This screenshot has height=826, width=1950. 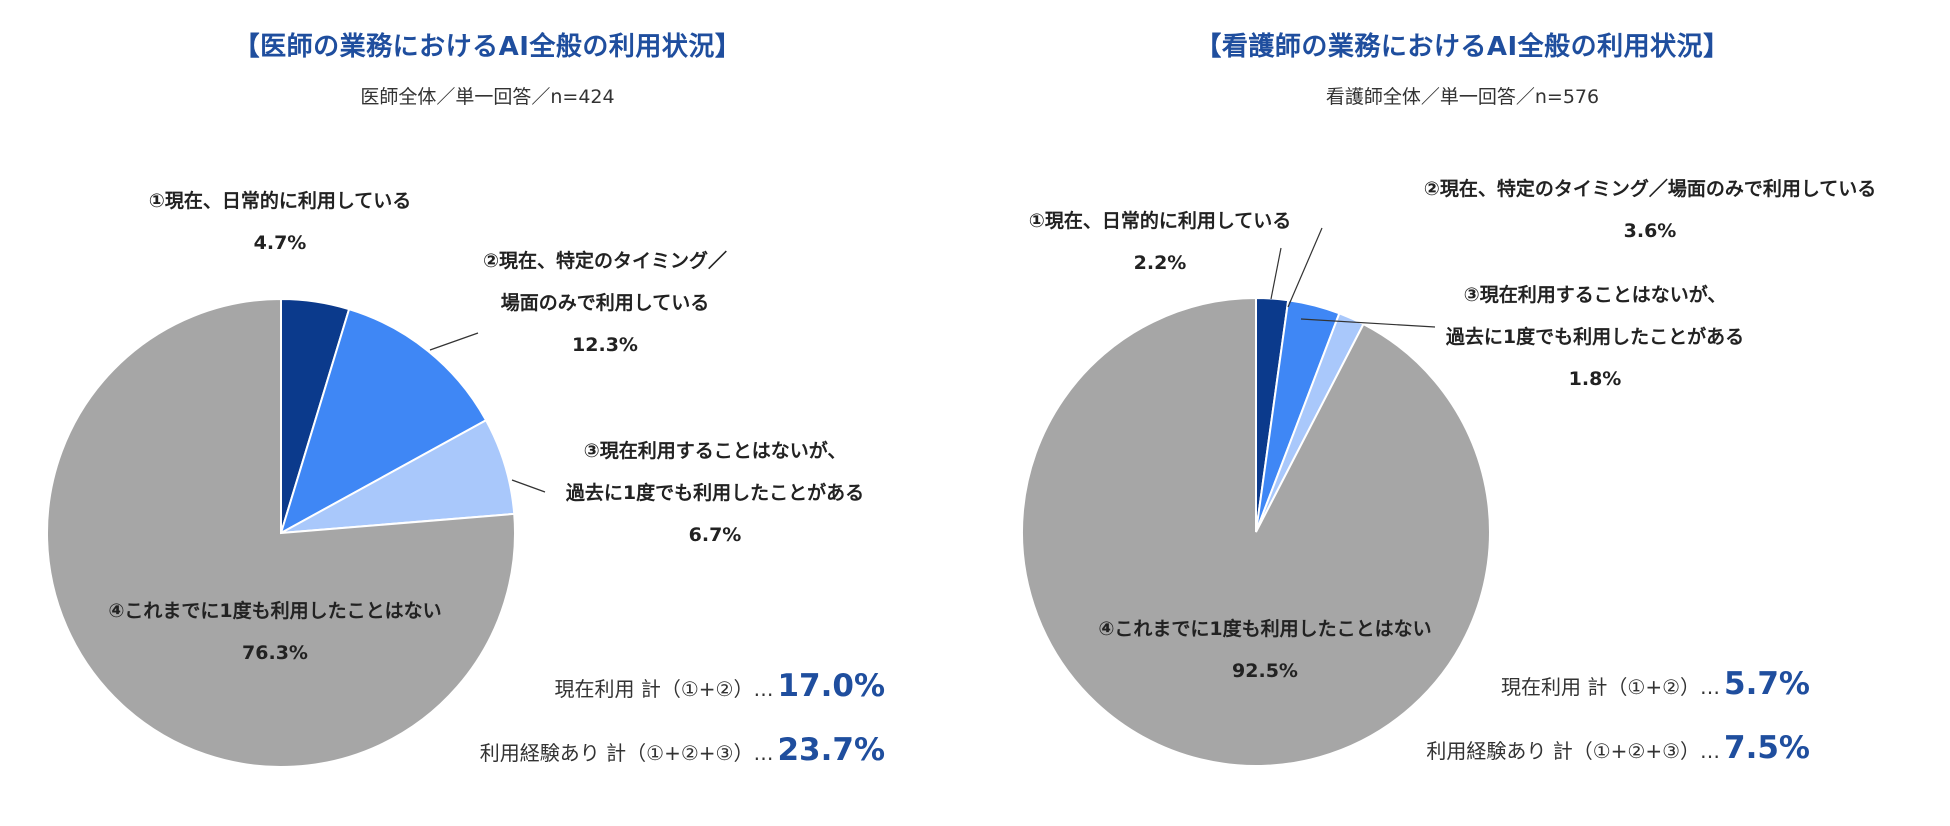 What do you see at coordinates (715, 493) in the screenshot?
I see `slice-label-3: ③現在利用することはないが、 過去に1度でも利用したことがある 6.7%` at bounding box center [715, 493].